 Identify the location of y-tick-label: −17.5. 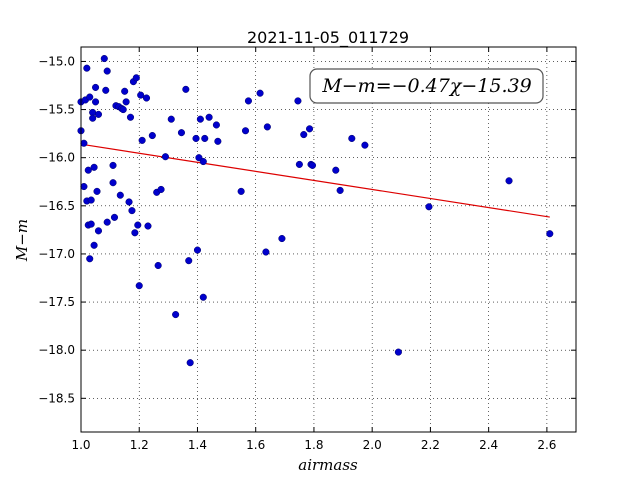
(56, 302).